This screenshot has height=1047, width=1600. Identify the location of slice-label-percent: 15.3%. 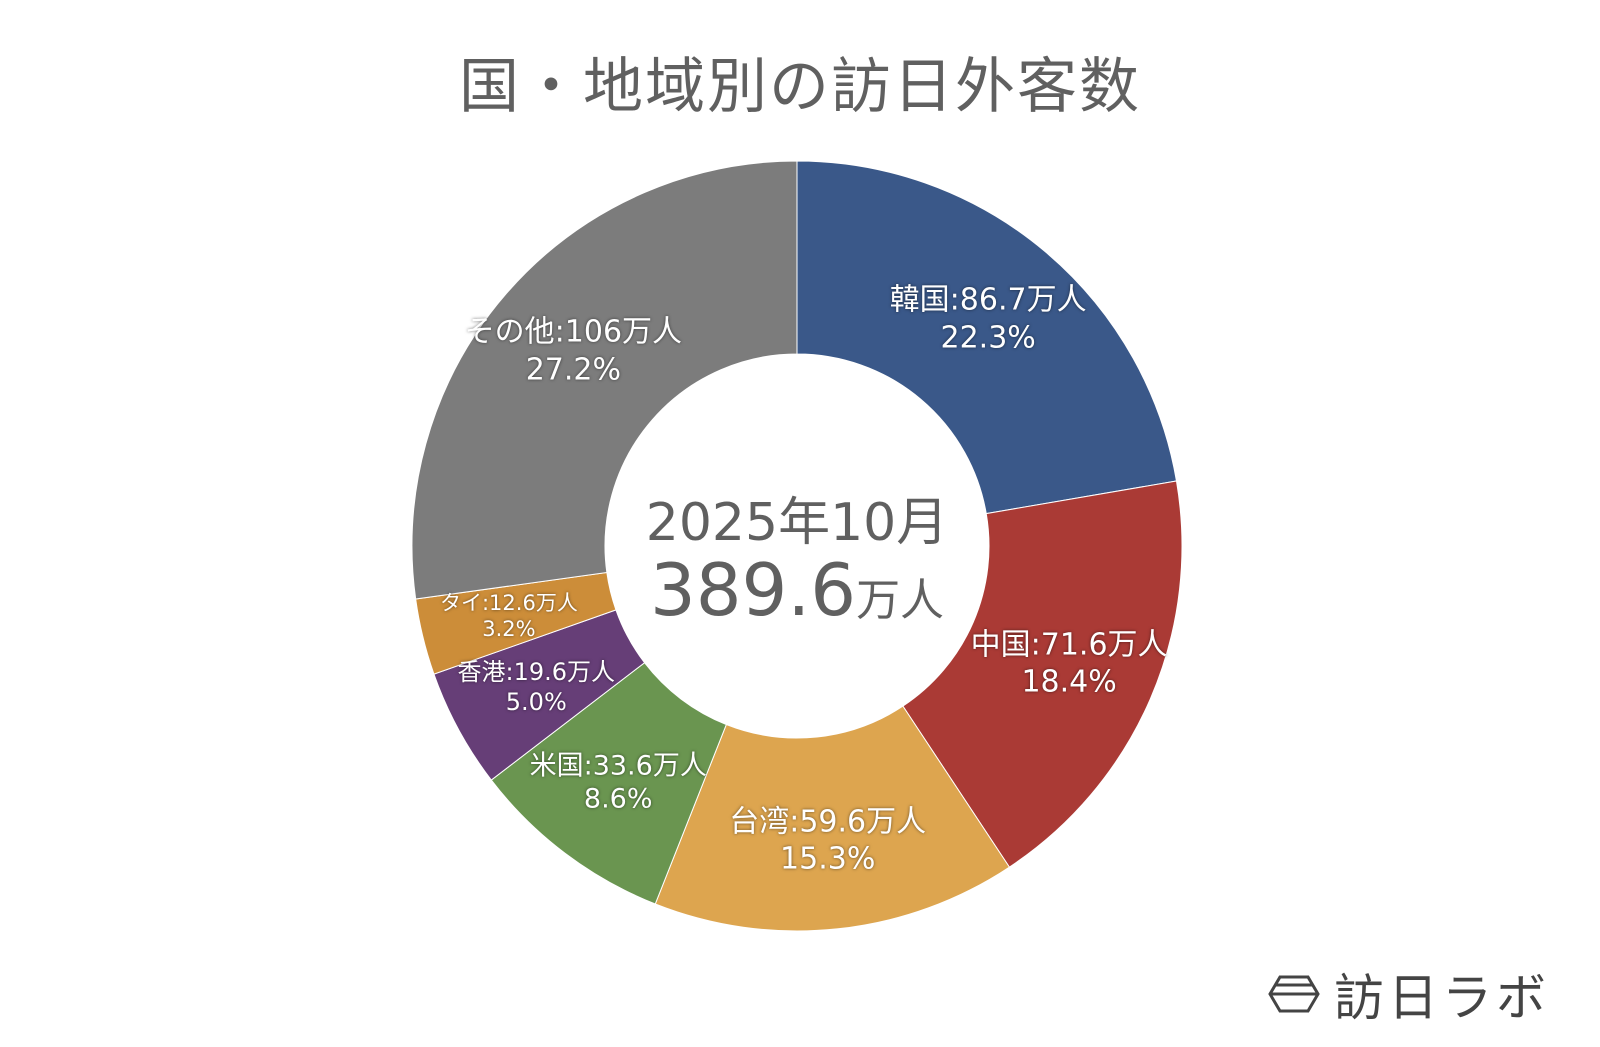
(828, 859).